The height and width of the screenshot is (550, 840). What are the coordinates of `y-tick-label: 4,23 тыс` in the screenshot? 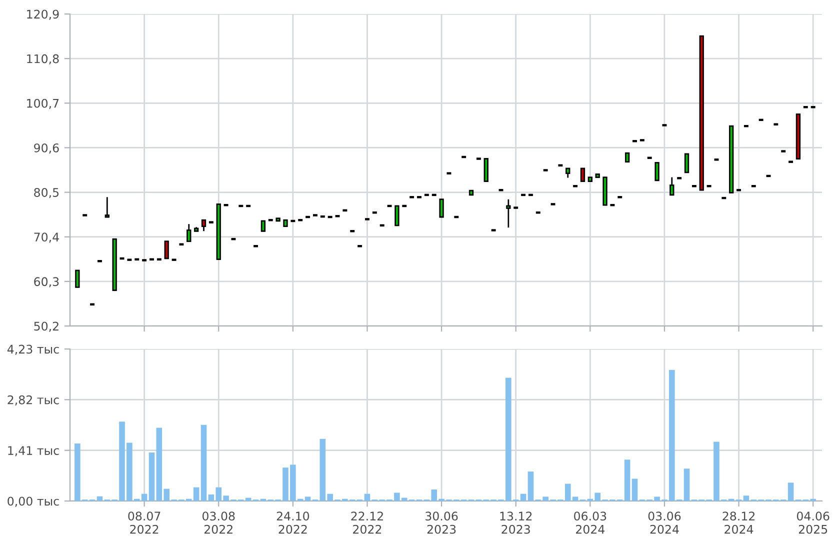 It's located at (33, 349).